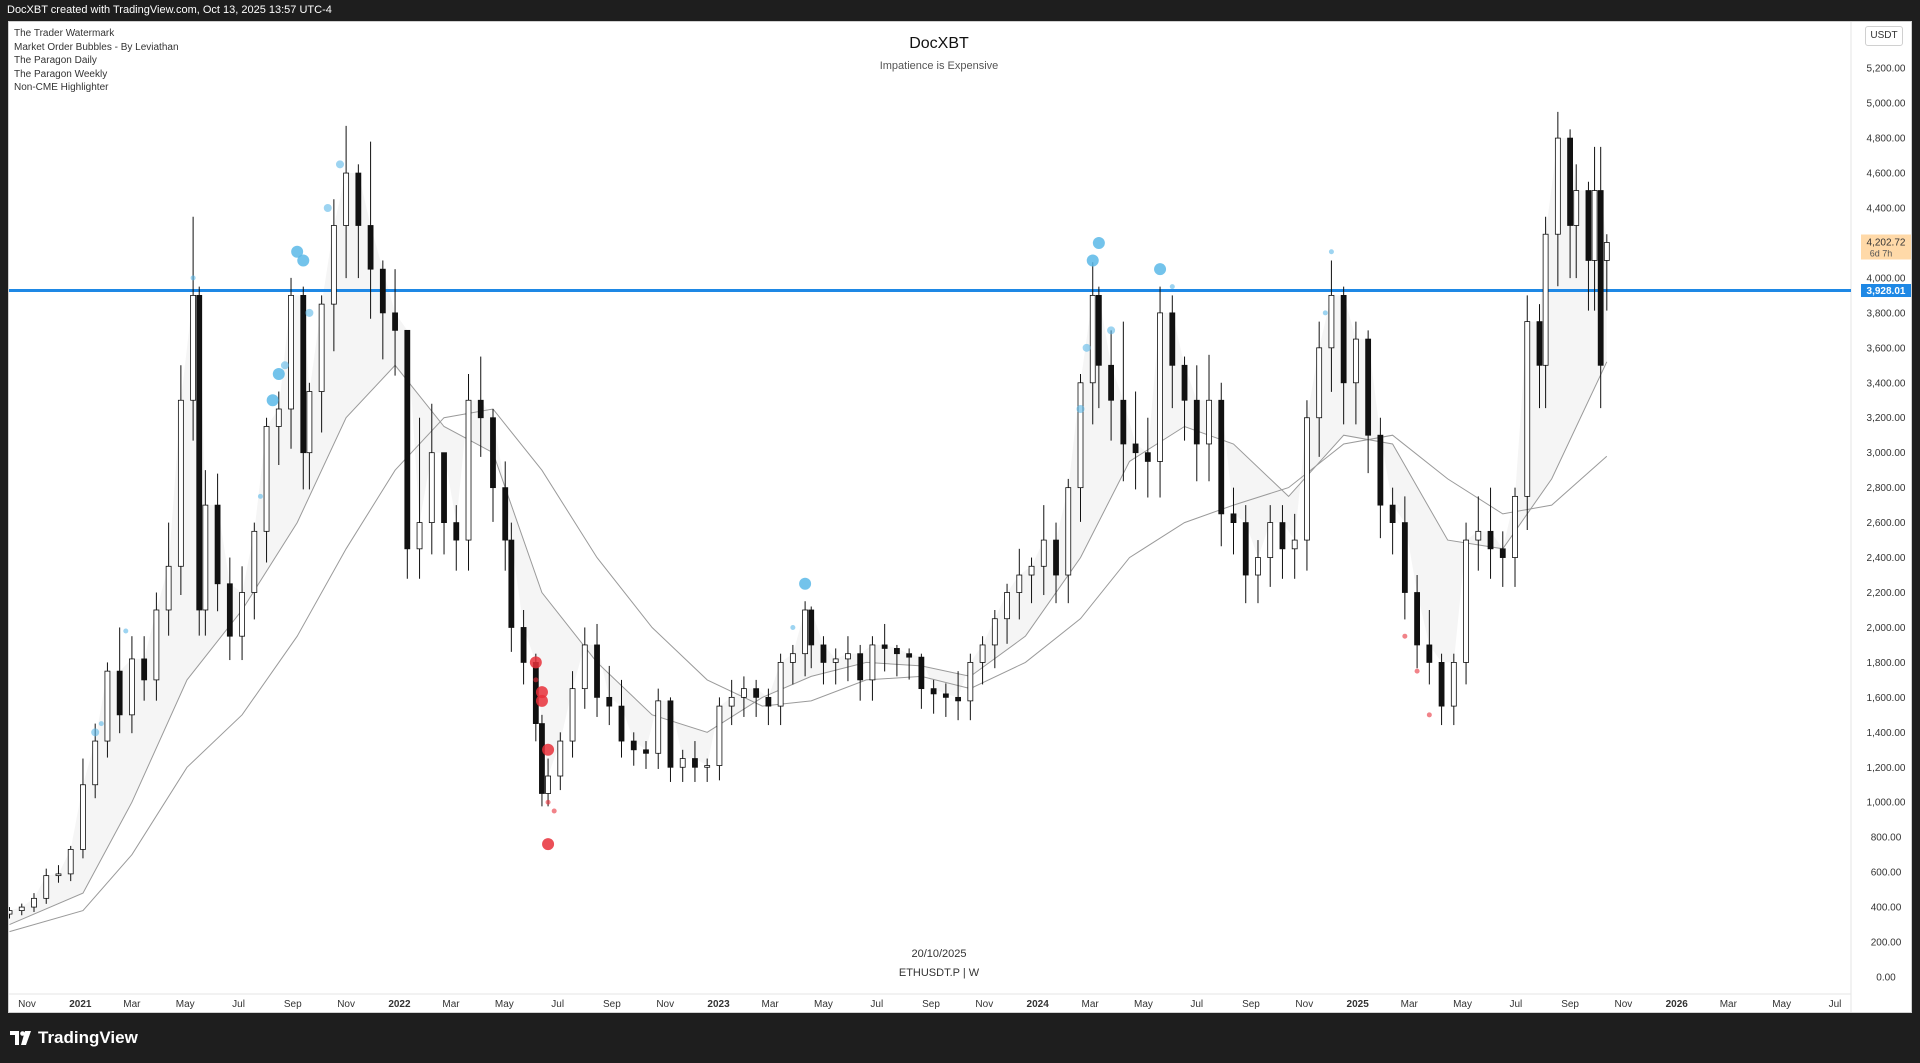 Image resolution: width=1920 pixels, height=1063 pixels. Describe the element at coordinates (96, 47) in the screenshot. I see `indicator-item: Market Order Bubbles - By Leviathan` at that location.